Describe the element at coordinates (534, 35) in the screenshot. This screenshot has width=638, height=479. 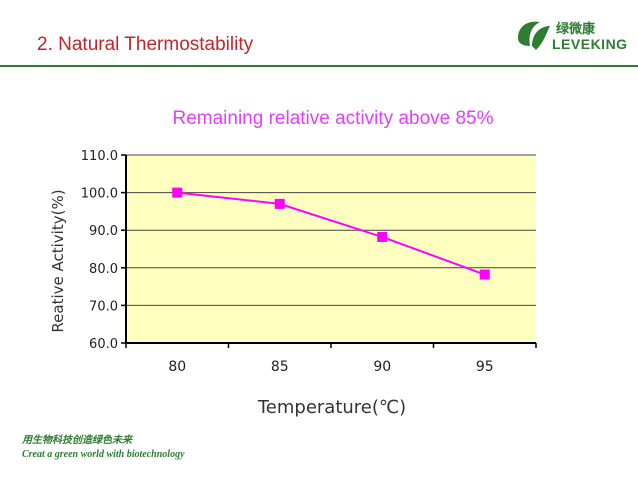
I see `leaf-logo-icon` at that location.